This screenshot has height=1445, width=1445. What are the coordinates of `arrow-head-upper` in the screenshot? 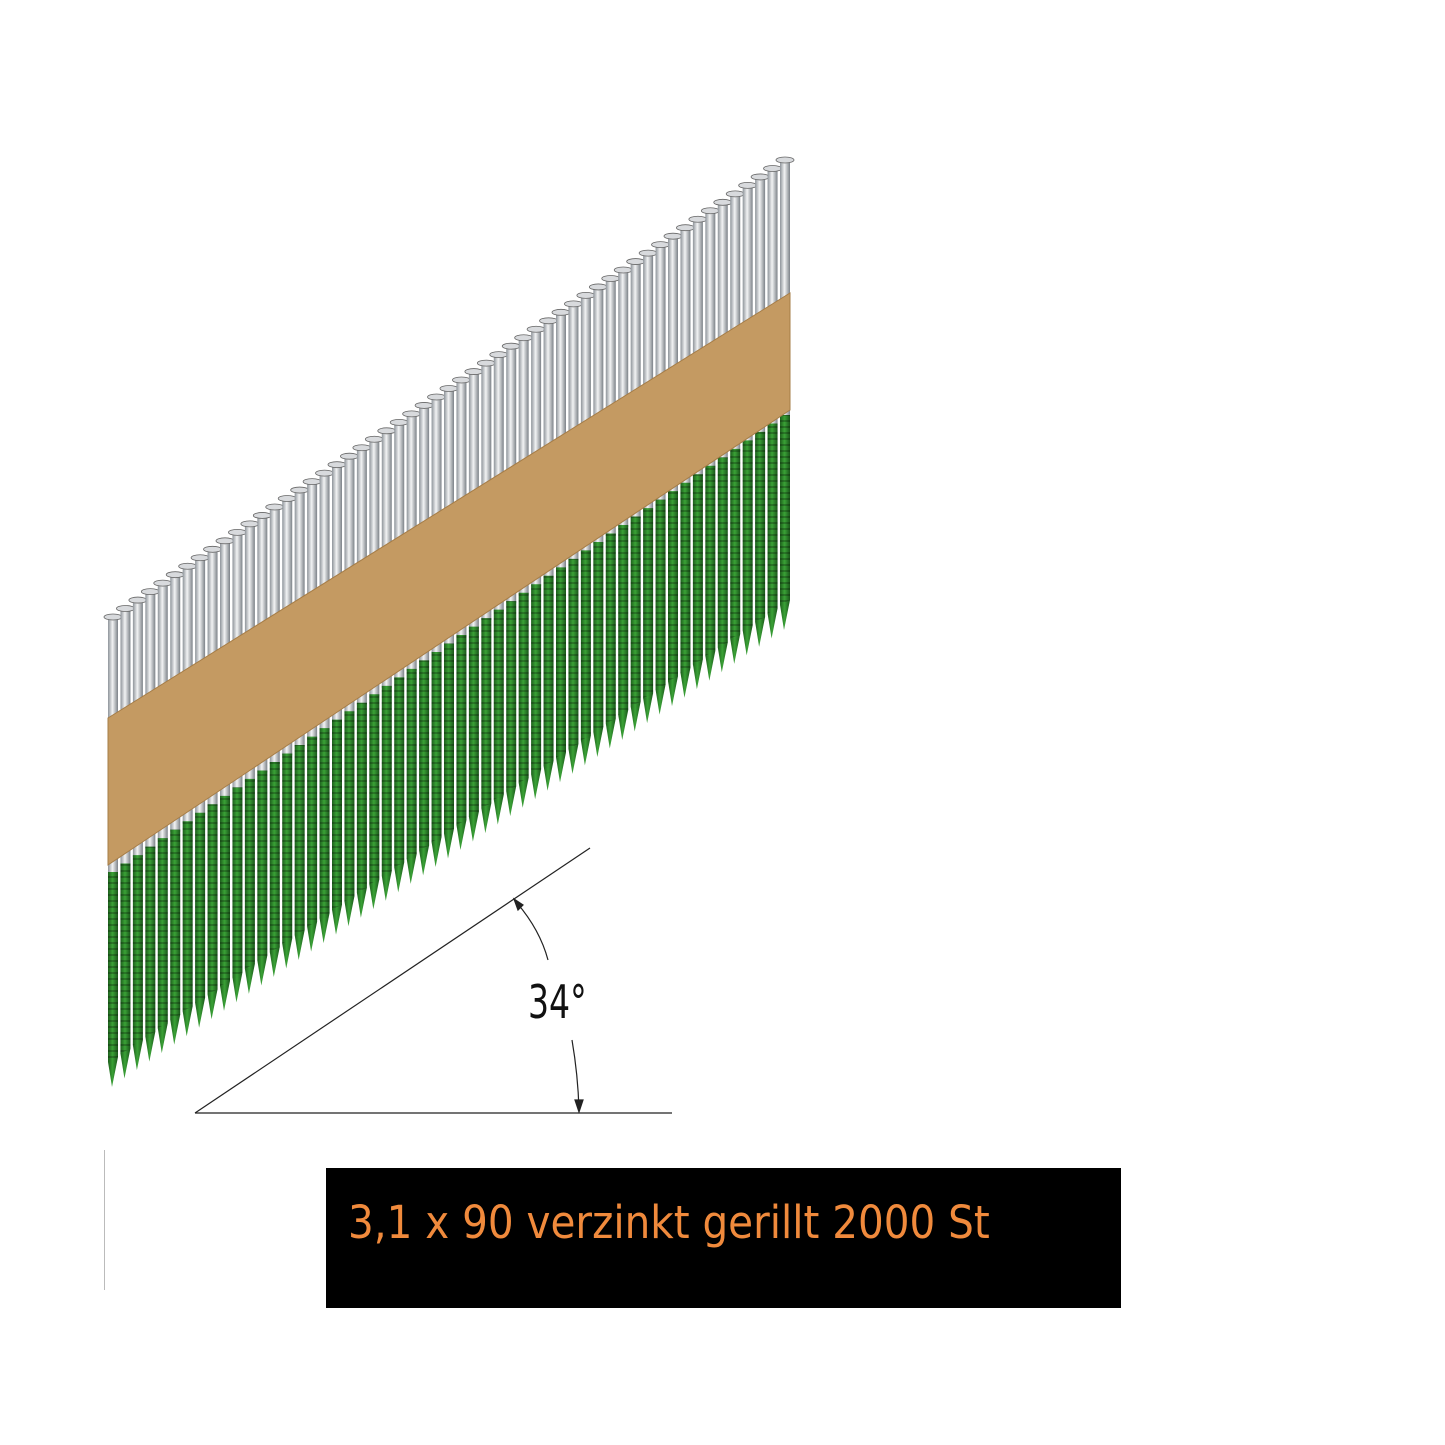 It's located at (518, 904).